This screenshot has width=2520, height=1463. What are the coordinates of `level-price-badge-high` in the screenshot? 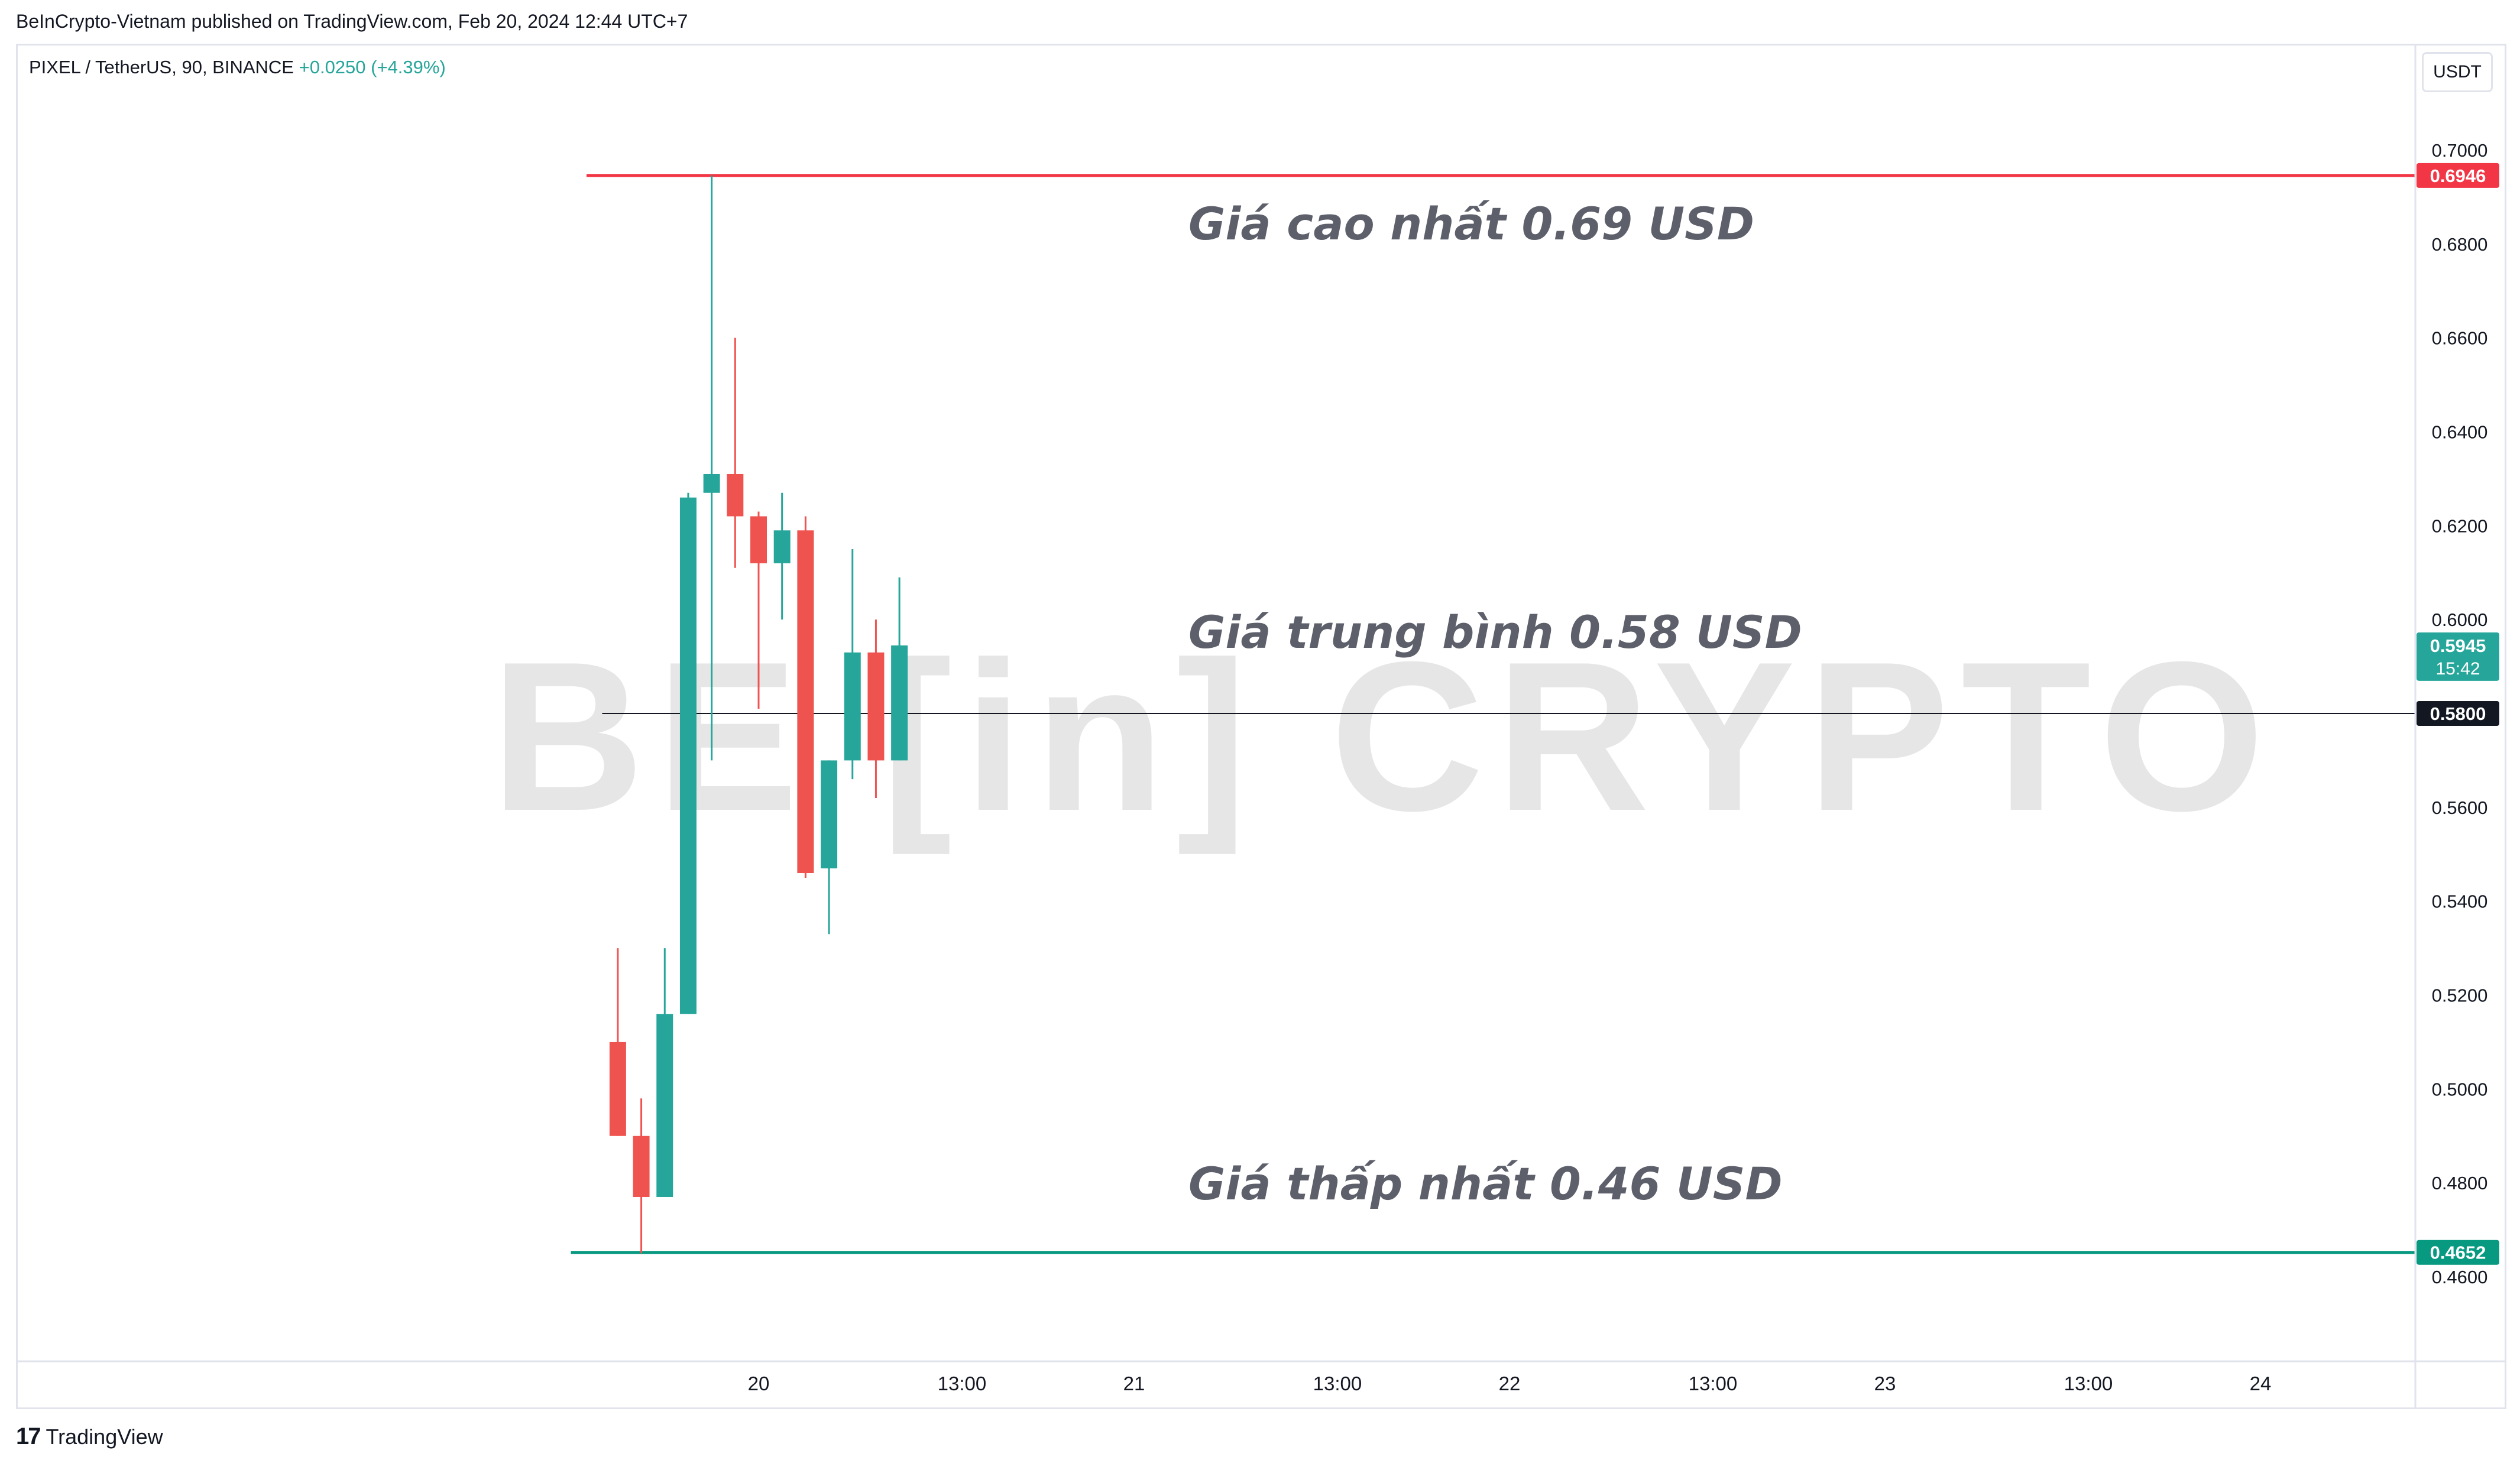 It's located at (2458, 175).